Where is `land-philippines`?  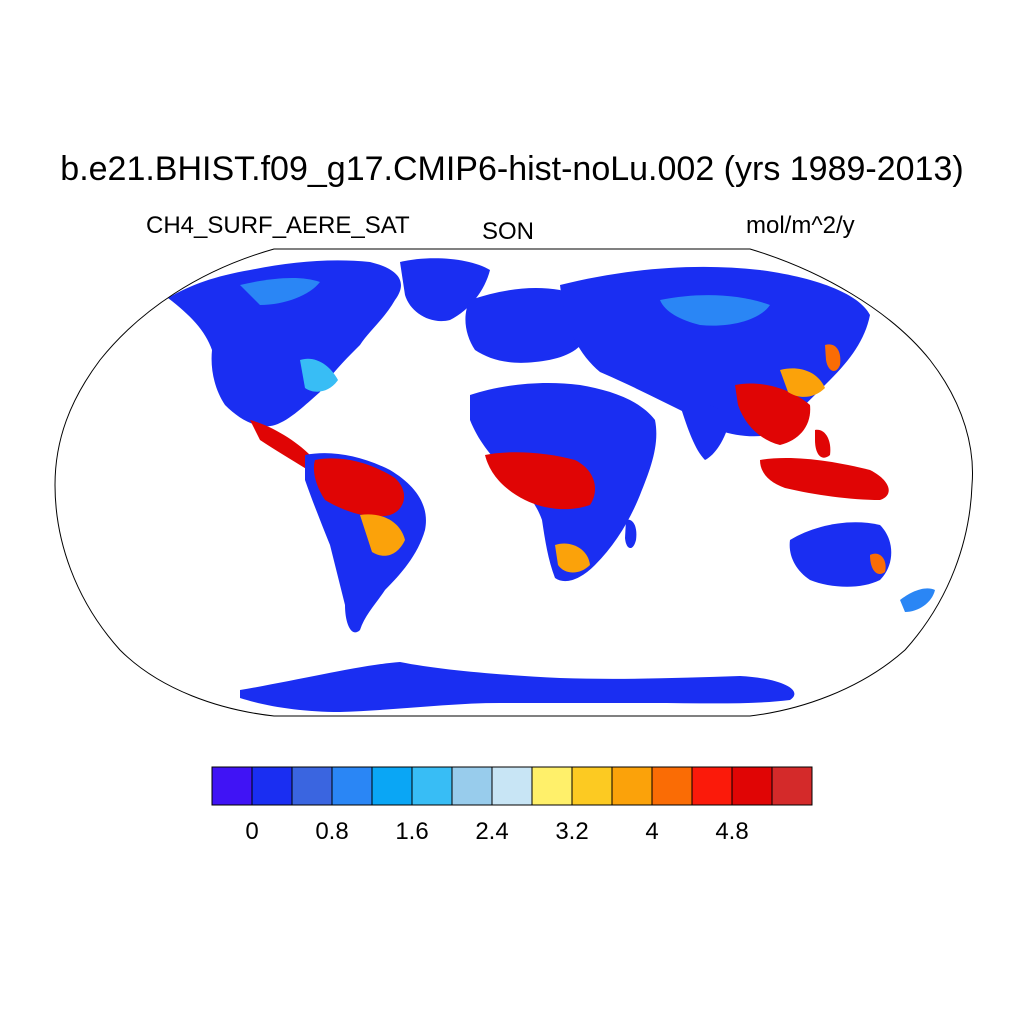 land-philippines is located at coordinates (823, 443).